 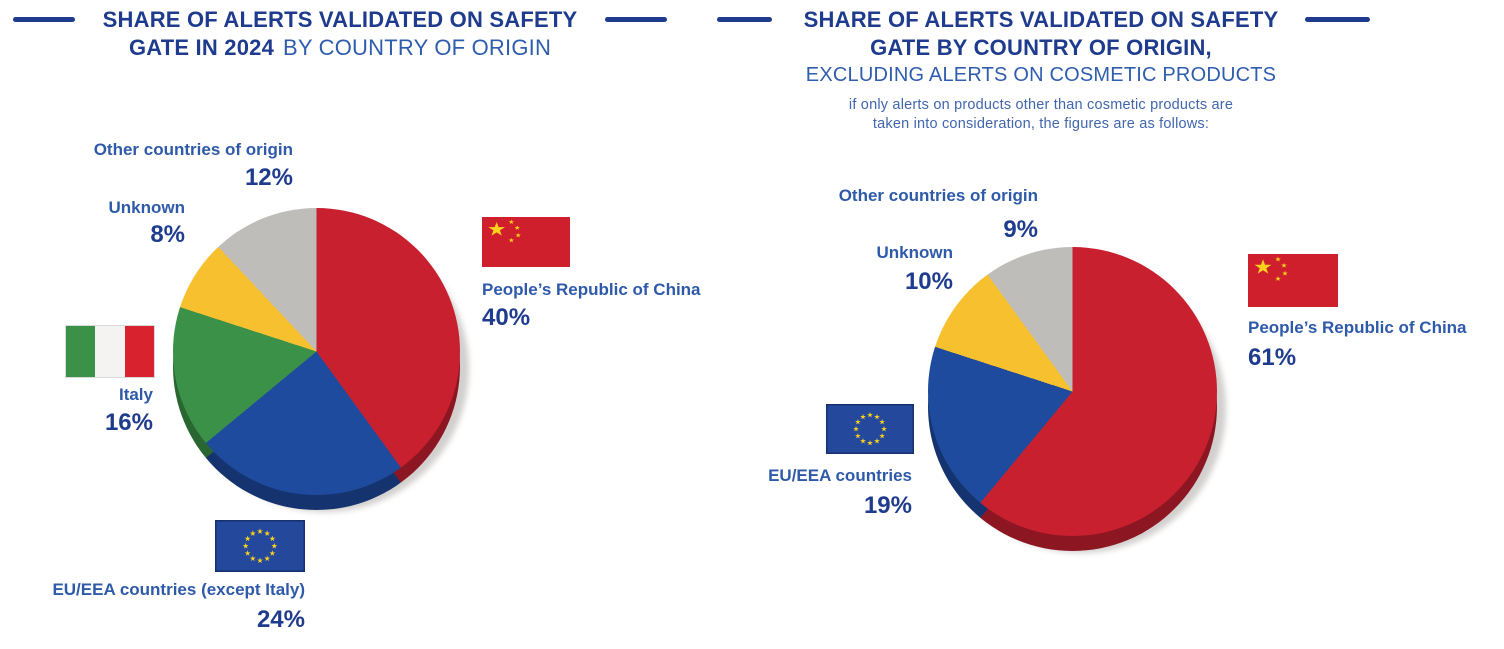 I want to click on left-label-eu-eea: EU/EEA countries (except Italy), so click(x=178, y=589).